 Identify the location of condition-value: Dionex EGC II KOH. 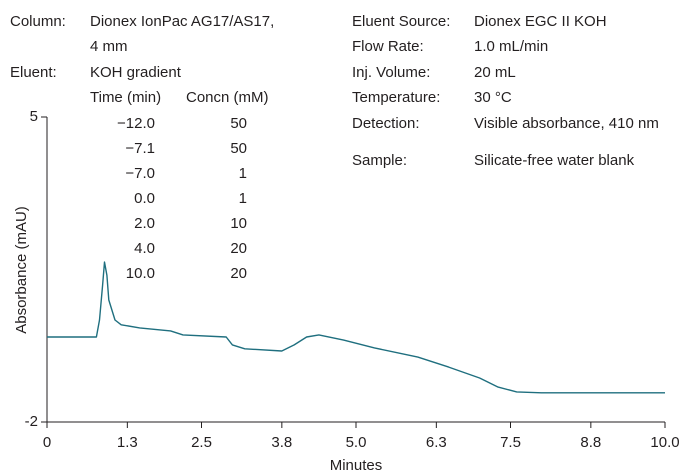
(540, 21).